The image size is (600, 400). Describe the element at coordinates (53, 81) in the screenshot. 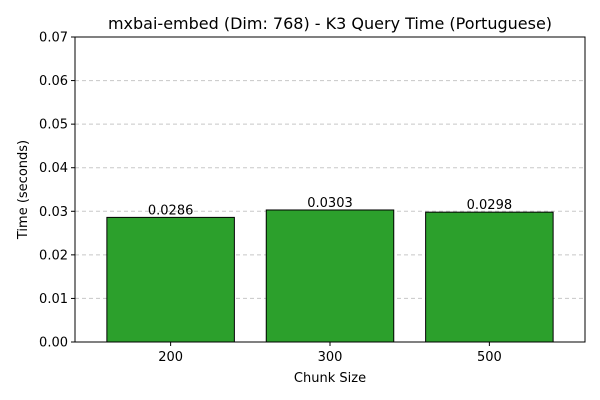

I see `y-tick-label: 0.06` at that location.